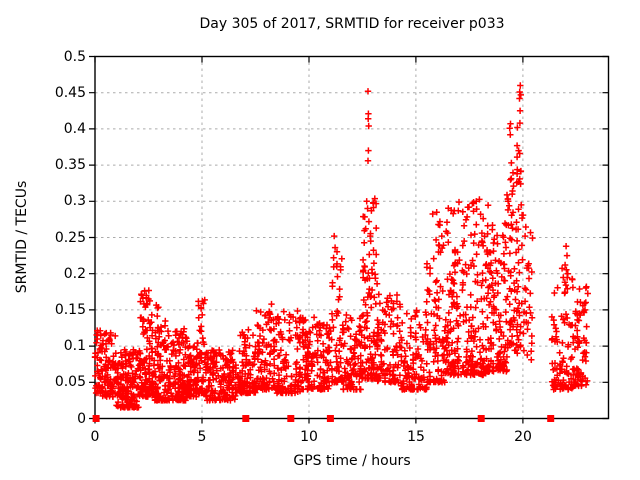 Image resolution: width=640 pixels, height=480 pixels. What do you see at coordinates (81, 419) in the screenshot?
I see `y-tick-label: 0` at bounding box center [81, 419].